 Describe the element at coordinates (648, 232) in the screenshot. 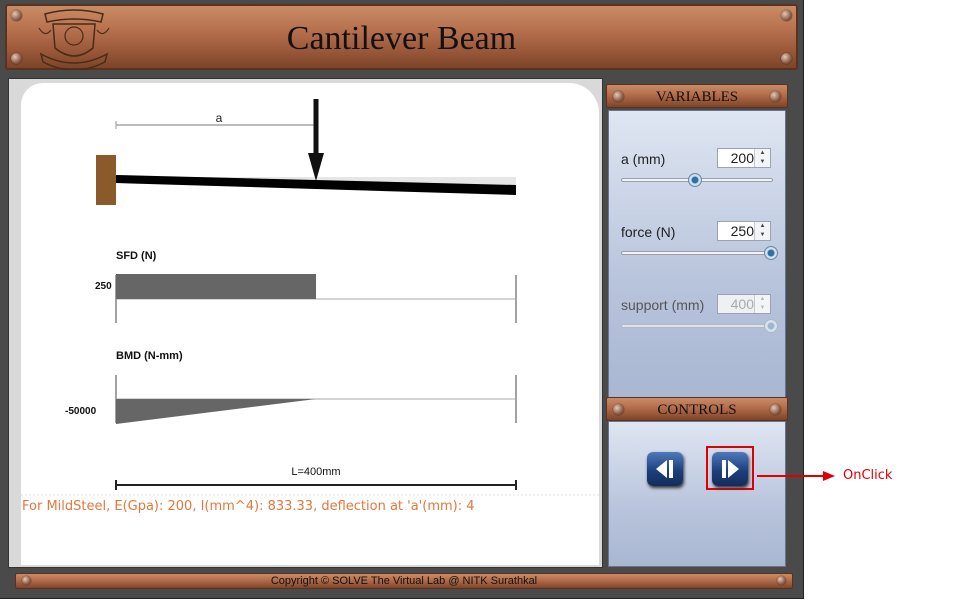

I see `force-label: force (N)` at that location.